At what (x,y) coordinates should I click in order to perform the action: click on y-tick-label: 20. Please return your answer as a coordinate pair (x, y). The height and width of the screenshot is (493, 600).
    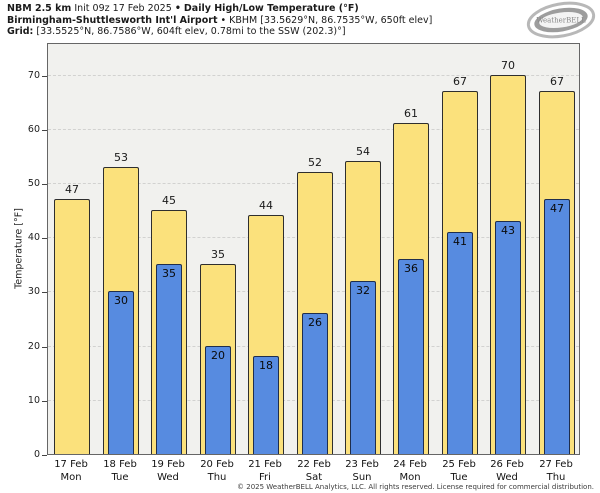
    Looking at the image, I should click on (33, 346).